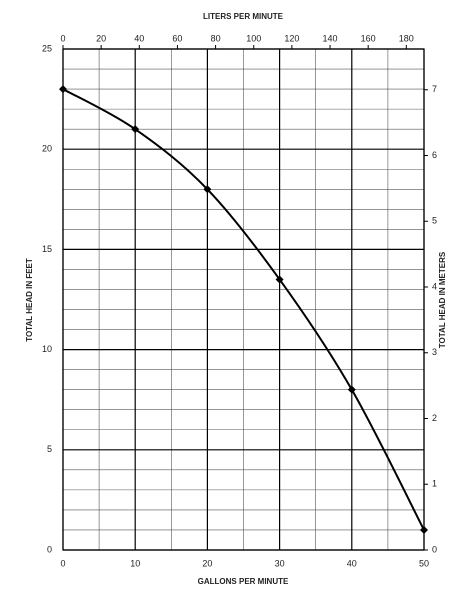  I want to click on y2-tick-label: 0, so click(434, 549).